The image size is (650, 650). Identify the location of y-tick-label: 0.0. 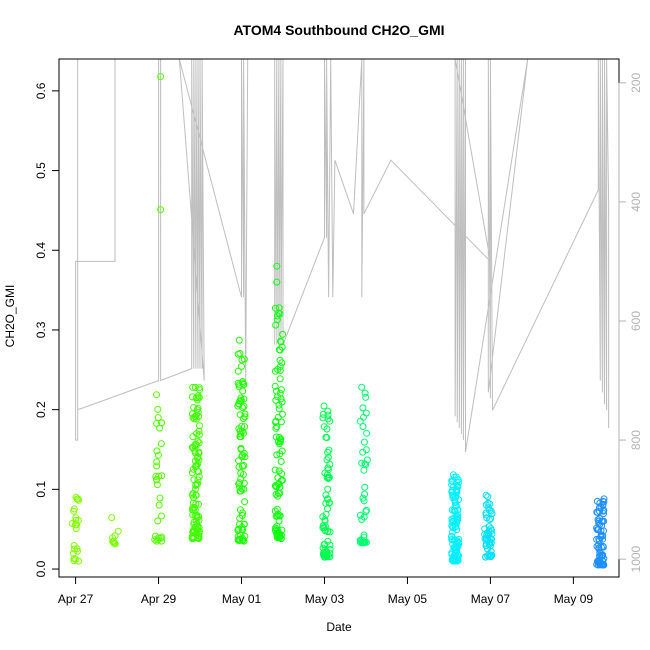
(41, 568).